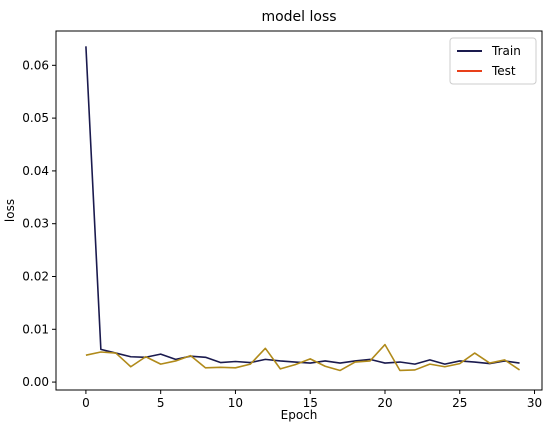  I want to click on x-tick-label: 25, so click(459, 403).